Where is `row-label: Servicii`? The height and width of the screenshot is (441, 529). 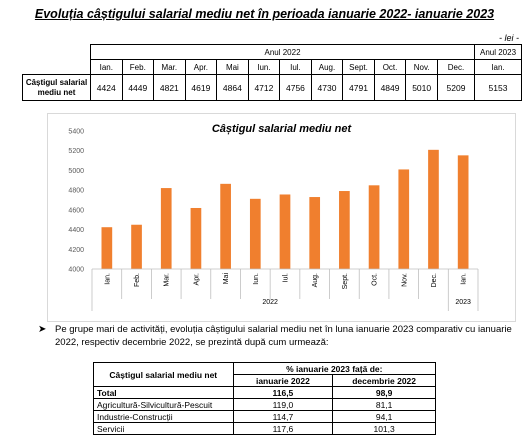 row-label: Servicii is located at coordinates (163, 428).